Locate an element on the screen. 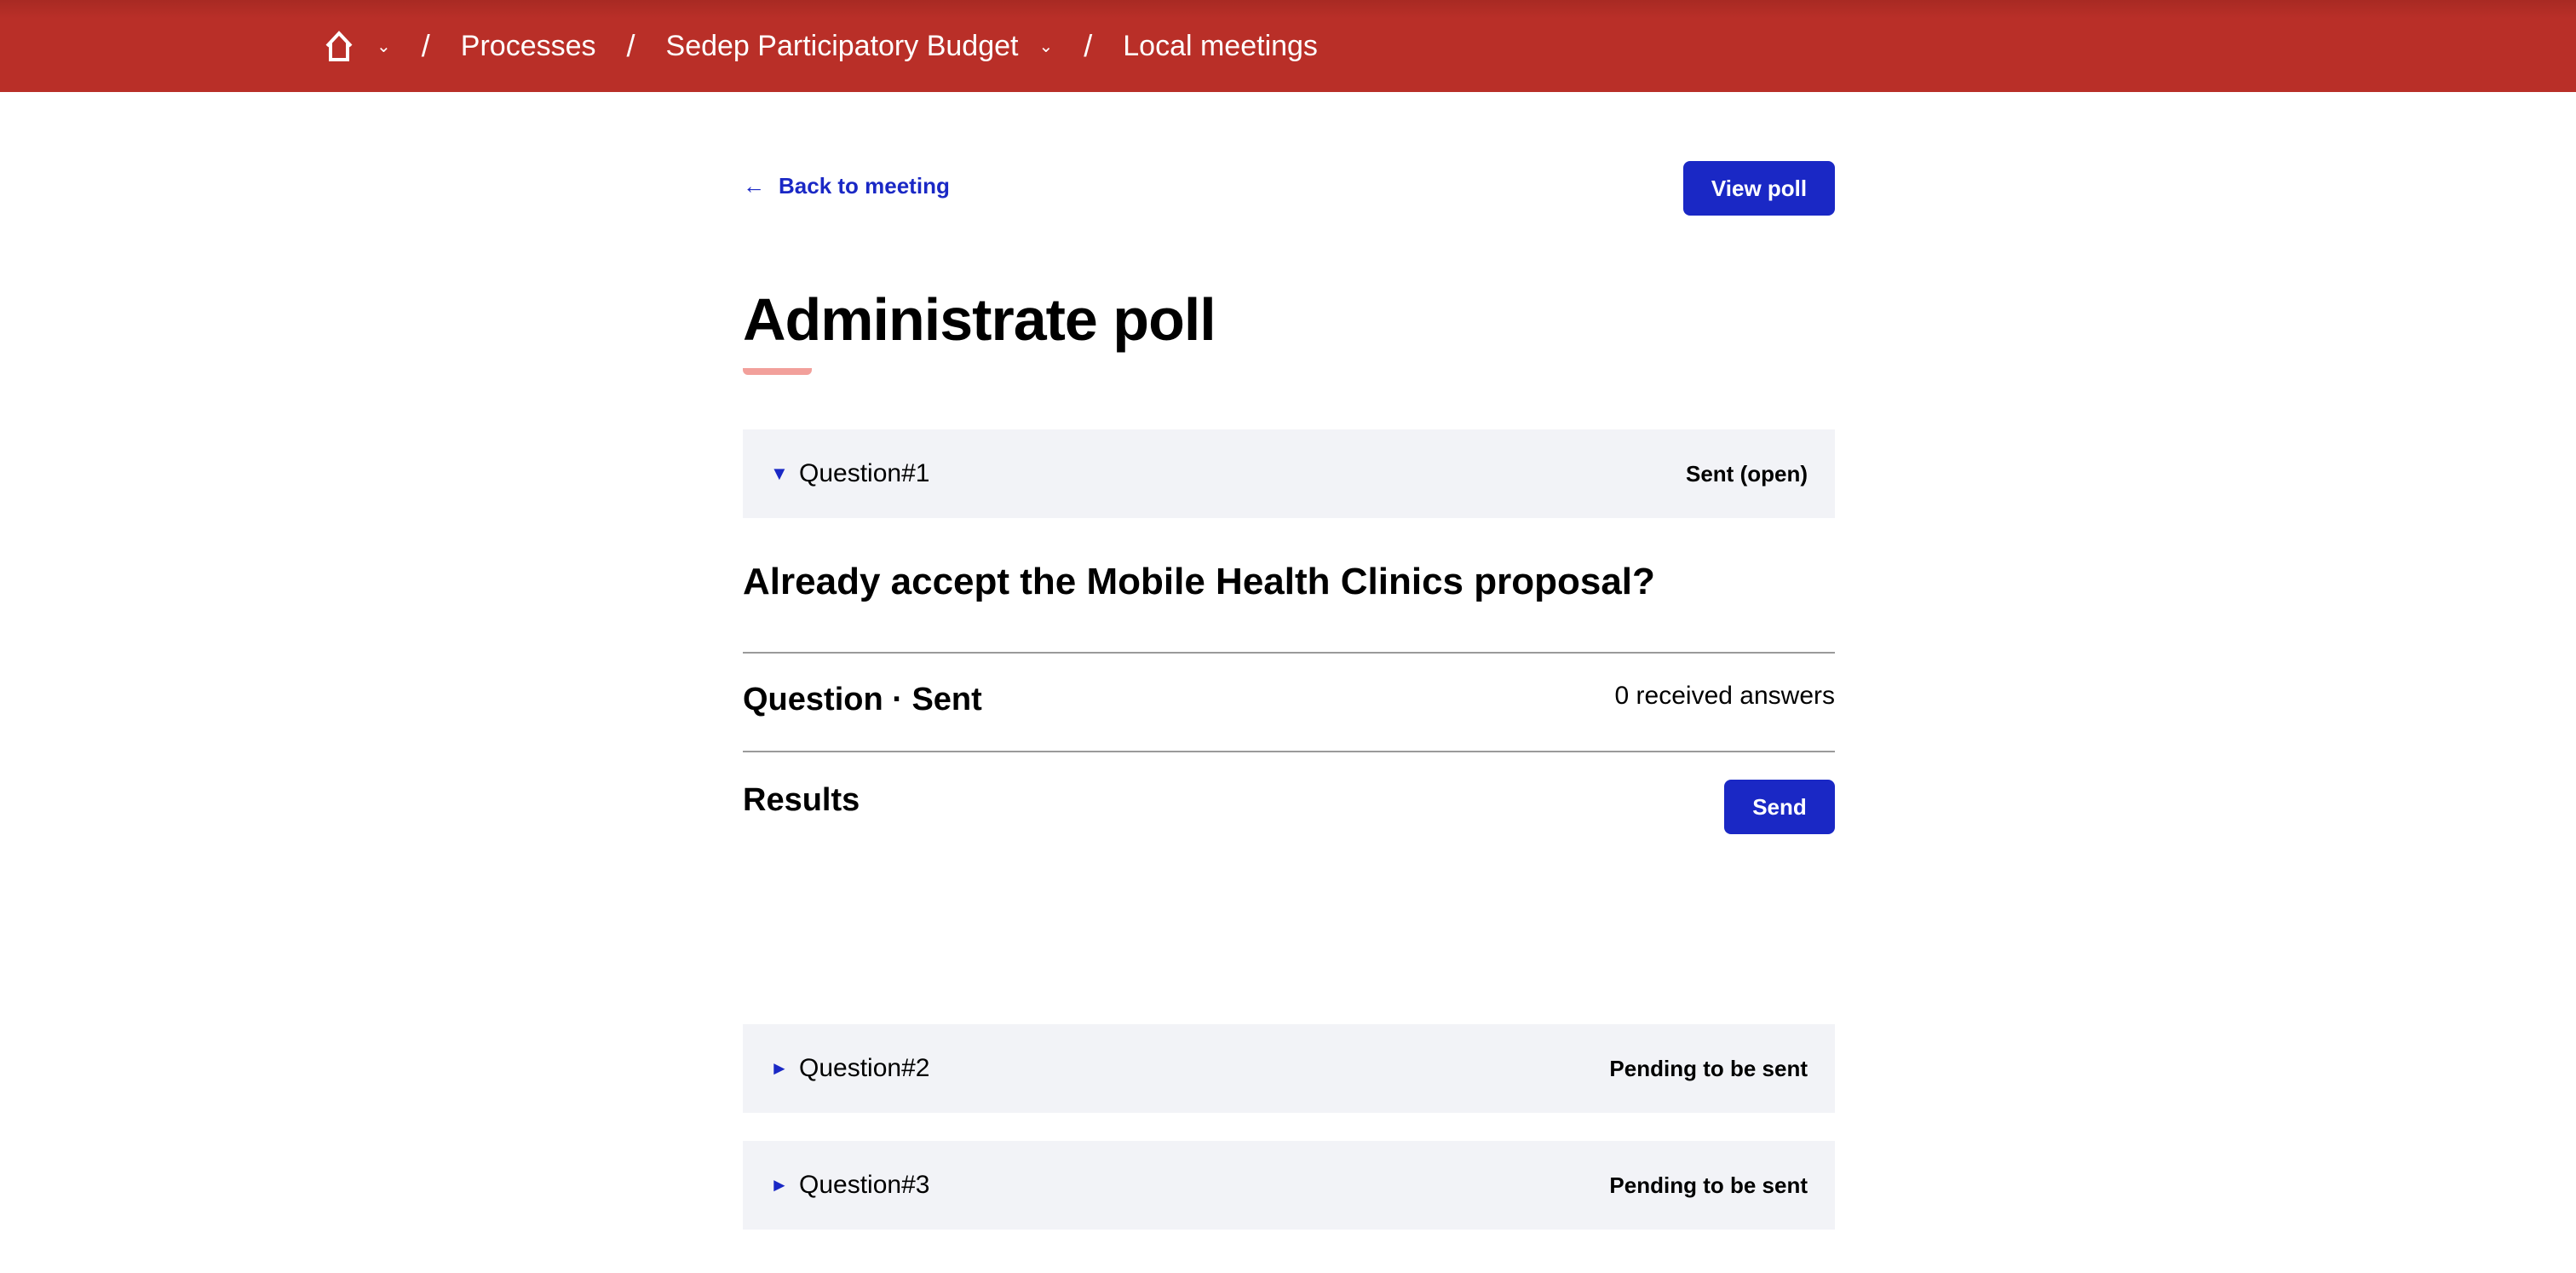 The height and width of the screenshot is (1273, 2576). question-label: Question#2 is located at coordinates (865, 1068).